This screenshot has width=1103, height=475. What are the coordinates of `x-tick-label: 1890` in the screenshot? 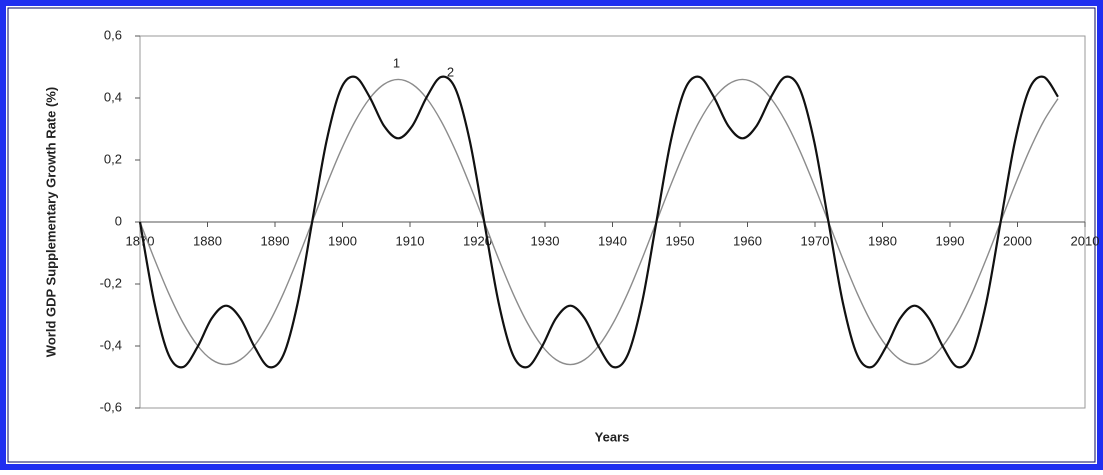 It's located at (275, 240).